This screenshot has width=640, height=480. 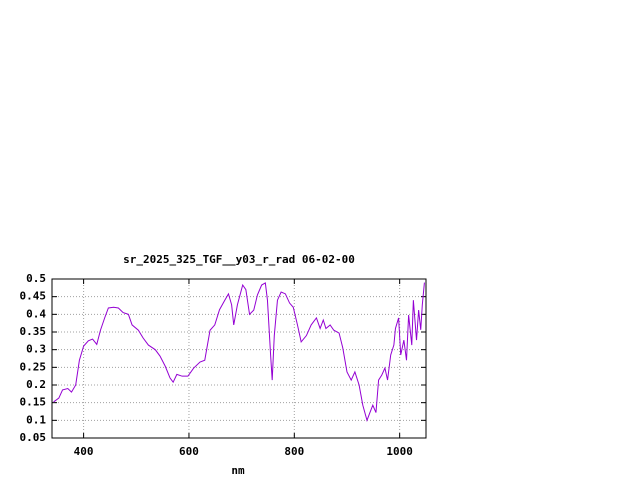 What do you see at coordinates (36, 278) in the screenshot?
I see `y-tick-label: 0.5` at bounding box center [36, 278].